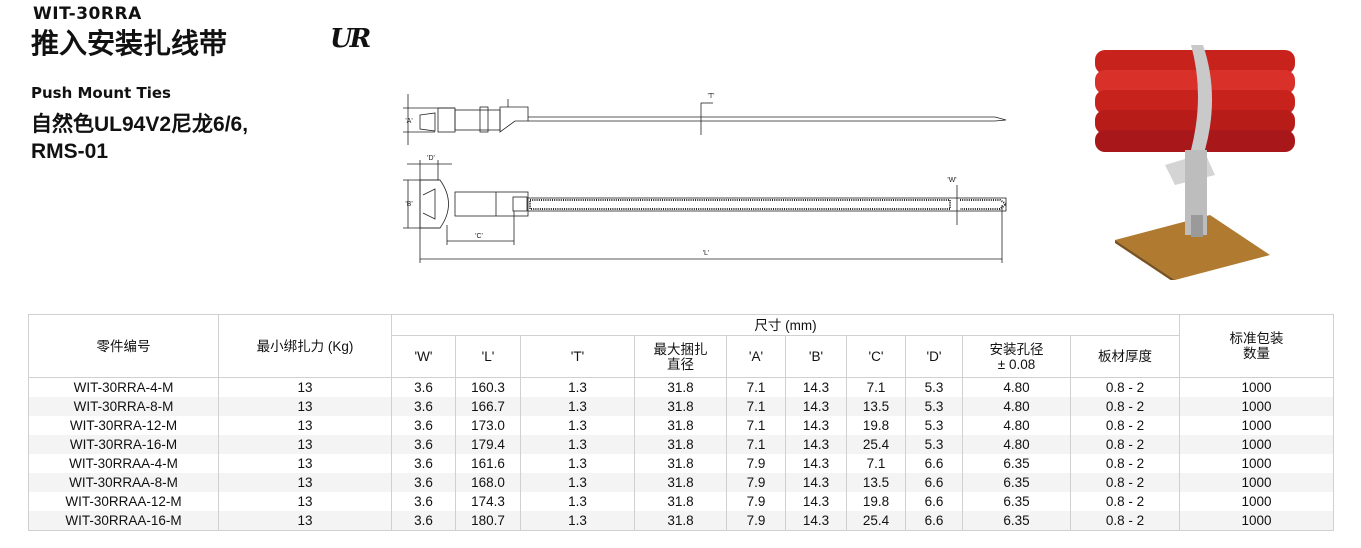 This screenshot has width=1361, height=548. What do you see at coordinates (191, 138) in the screenshot?
I see `material-spec: 自然色UL94V2尼龙6/6, RMS-01` at bounding box center [191, 138].